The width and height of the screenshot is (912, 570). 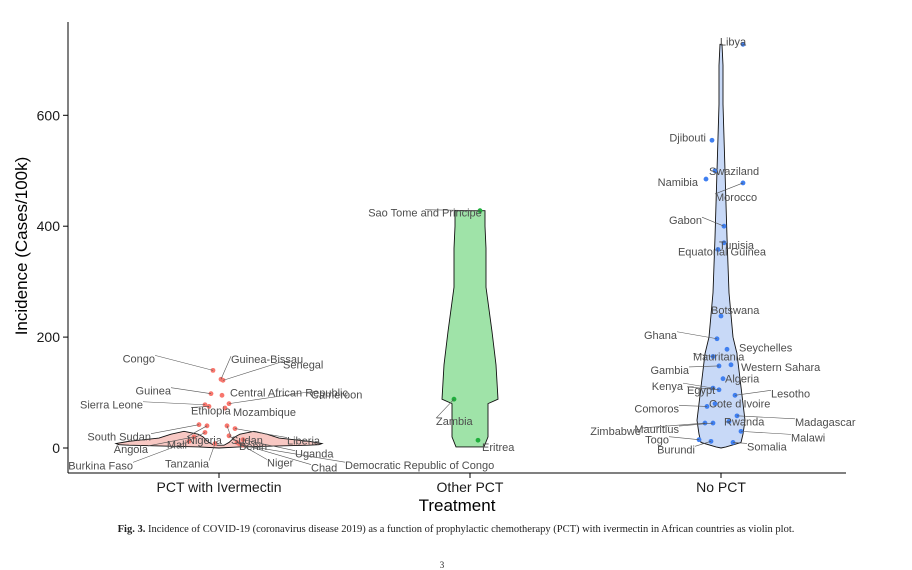 What do you see at coordinates (766, 348) in the screenshot?
I see `point-label: Seychelles` at bounding box center [766, 348].